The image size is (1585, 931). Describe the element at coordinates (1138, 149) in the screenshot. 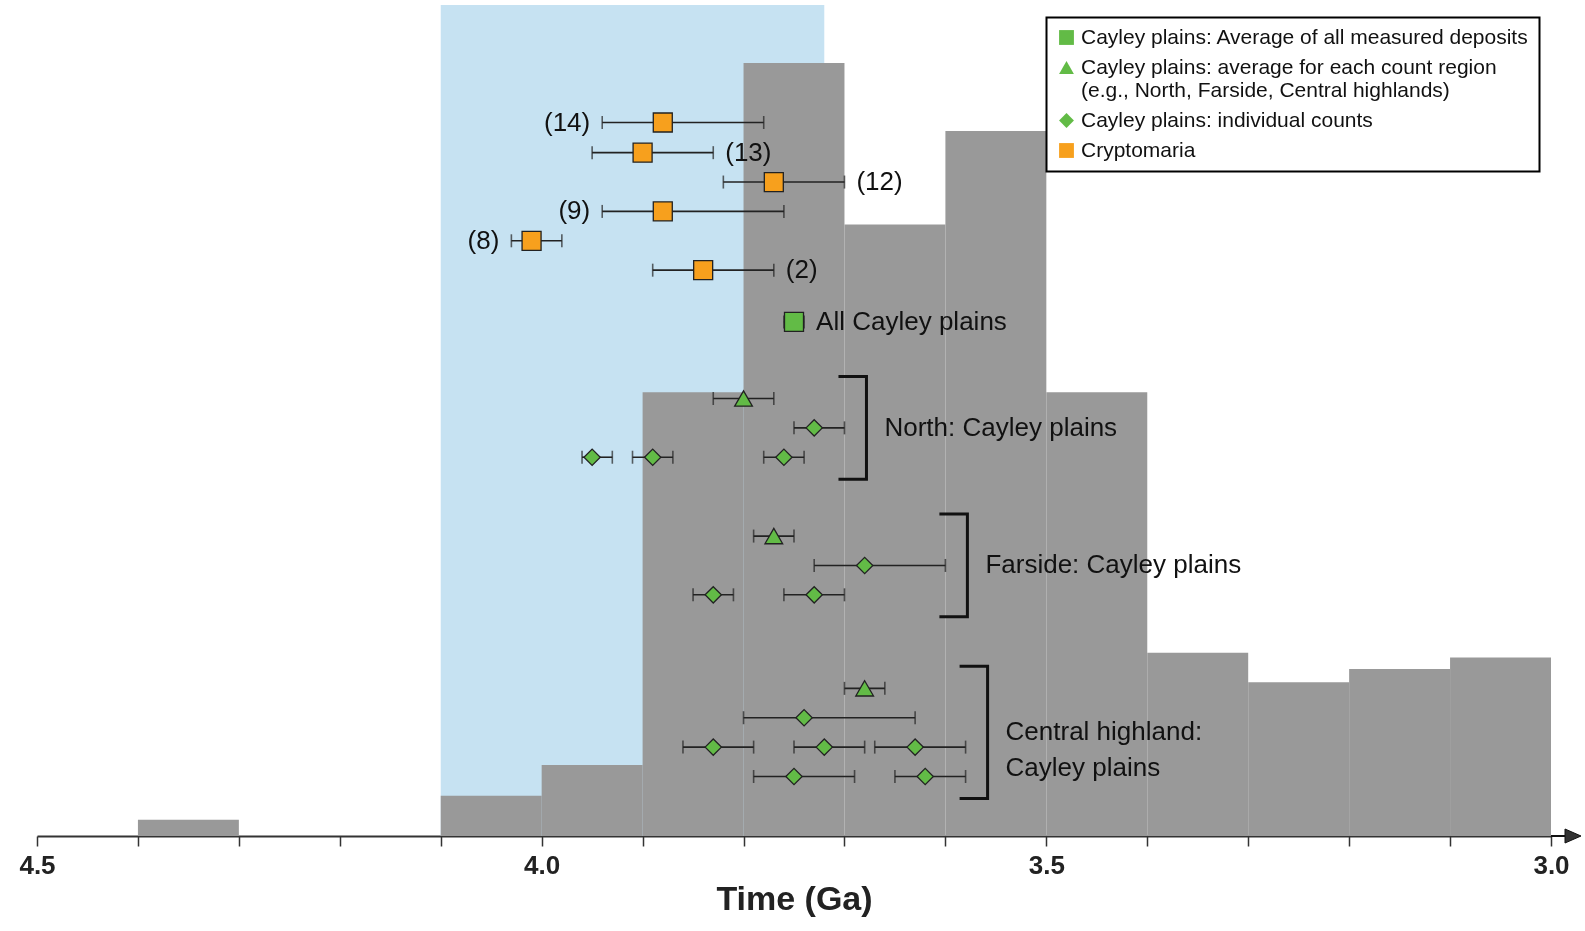

I see `legend-label: Cryptomaria` at that location.